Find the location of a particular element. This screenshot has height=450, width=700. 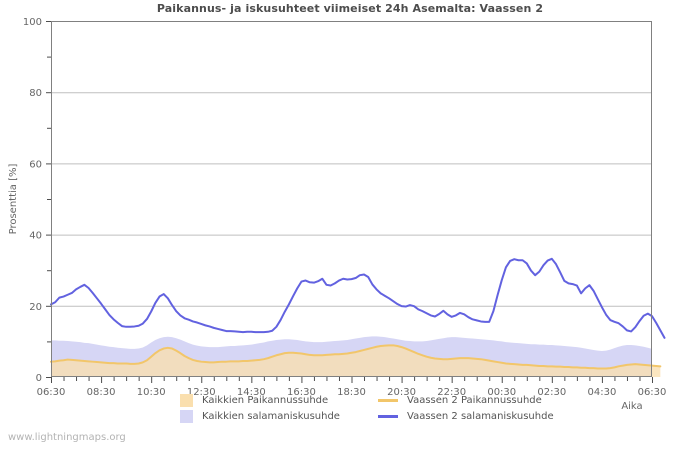

area-all-location-ratio is located at coordinates (356, 361).